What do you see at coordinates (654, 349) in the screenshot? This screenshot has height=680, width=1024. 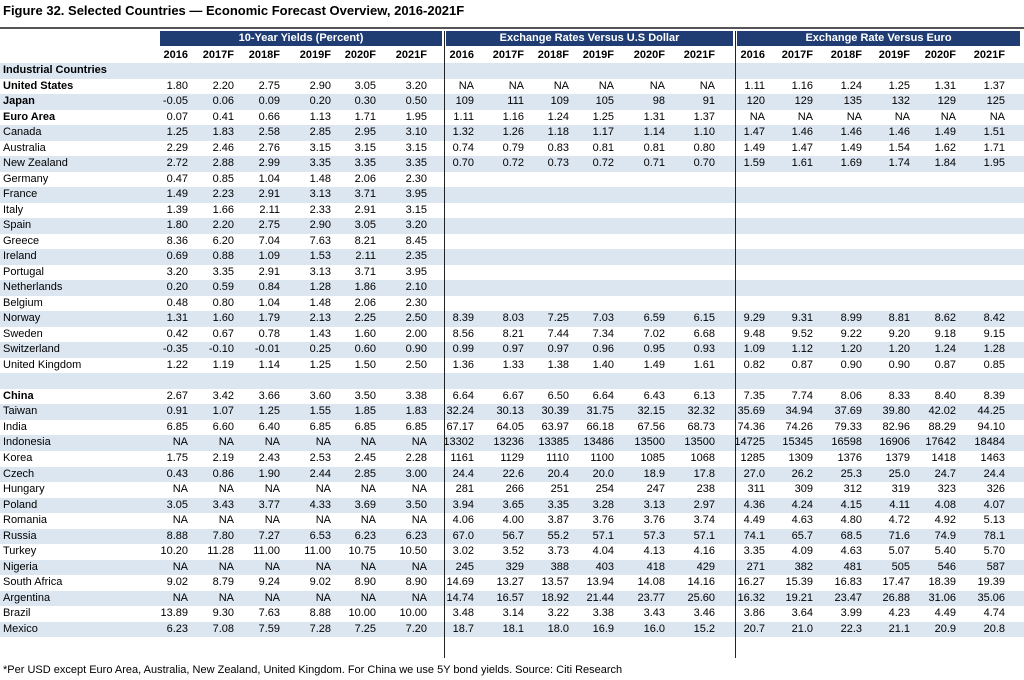 I see `table-cell: 0.95` at bounding box center [654, 349].